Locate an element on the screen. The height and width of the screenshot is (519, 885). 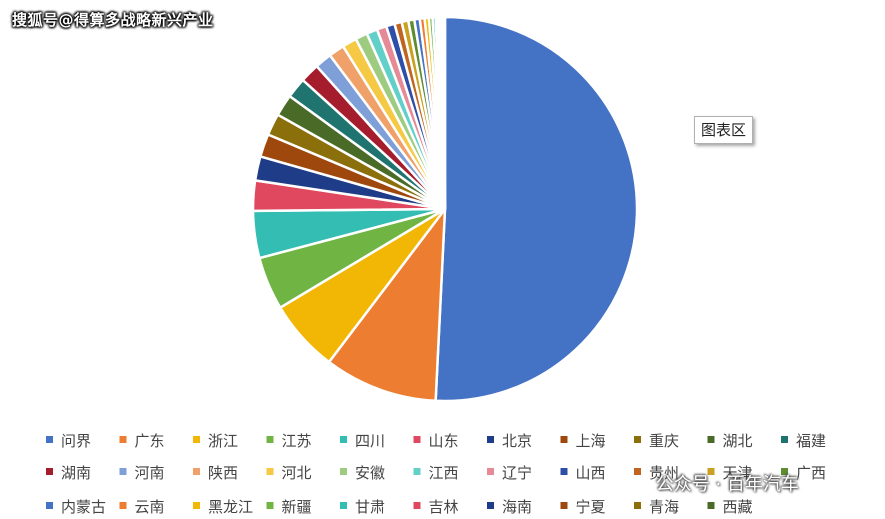
legend-label-12: 湖南 is located at coordinates (76, 473).